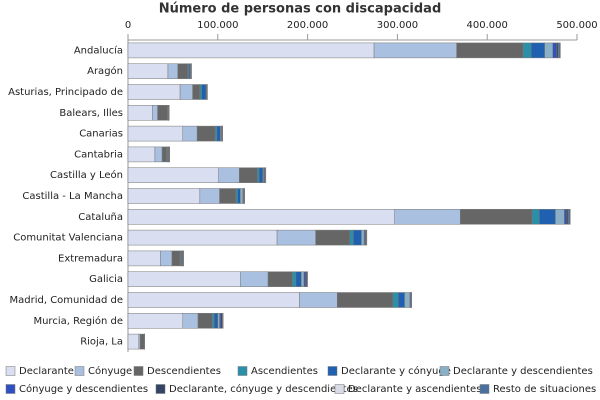 The image size is (600, 400). I want to click on legend-label: Declarante y ascendientes, so click(414, 389).